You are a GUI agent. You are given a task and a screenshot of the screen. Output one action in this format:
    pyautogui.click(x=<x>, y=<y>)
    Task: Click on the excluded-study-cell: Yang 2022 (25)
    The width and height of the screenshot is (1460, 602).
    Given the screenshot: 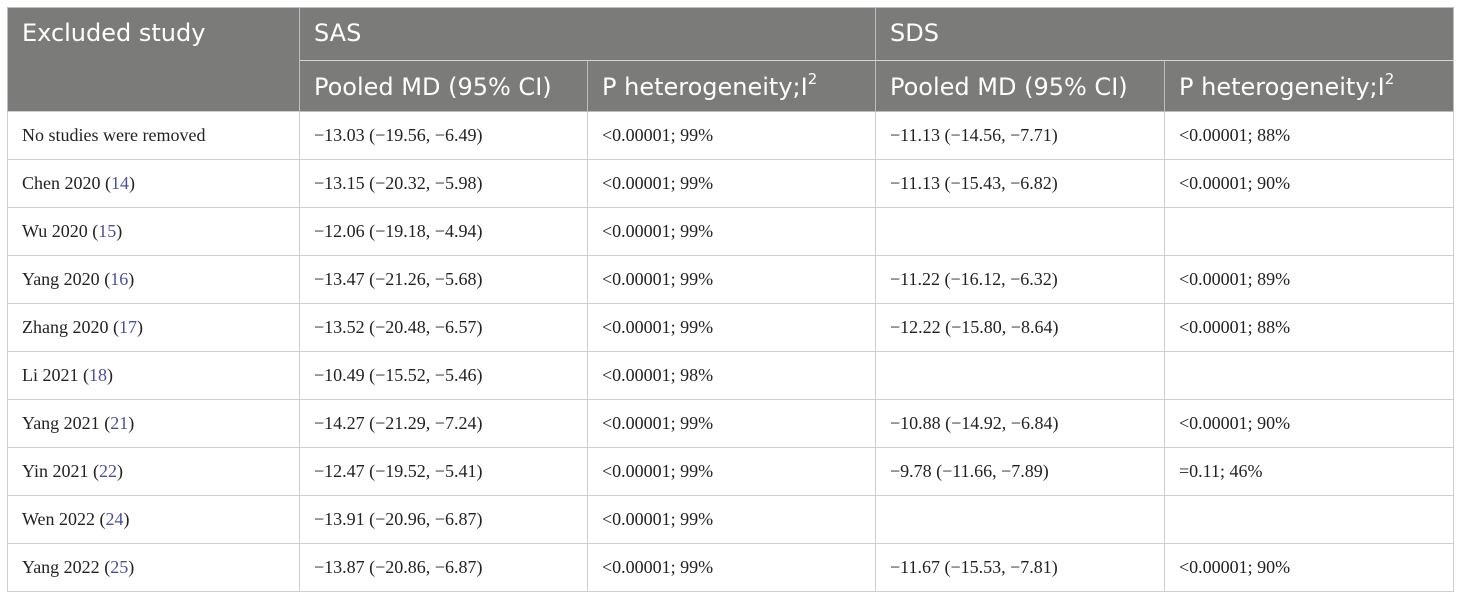 What is the action you would take?
    pyautogui.click(x=153, y=567)
    